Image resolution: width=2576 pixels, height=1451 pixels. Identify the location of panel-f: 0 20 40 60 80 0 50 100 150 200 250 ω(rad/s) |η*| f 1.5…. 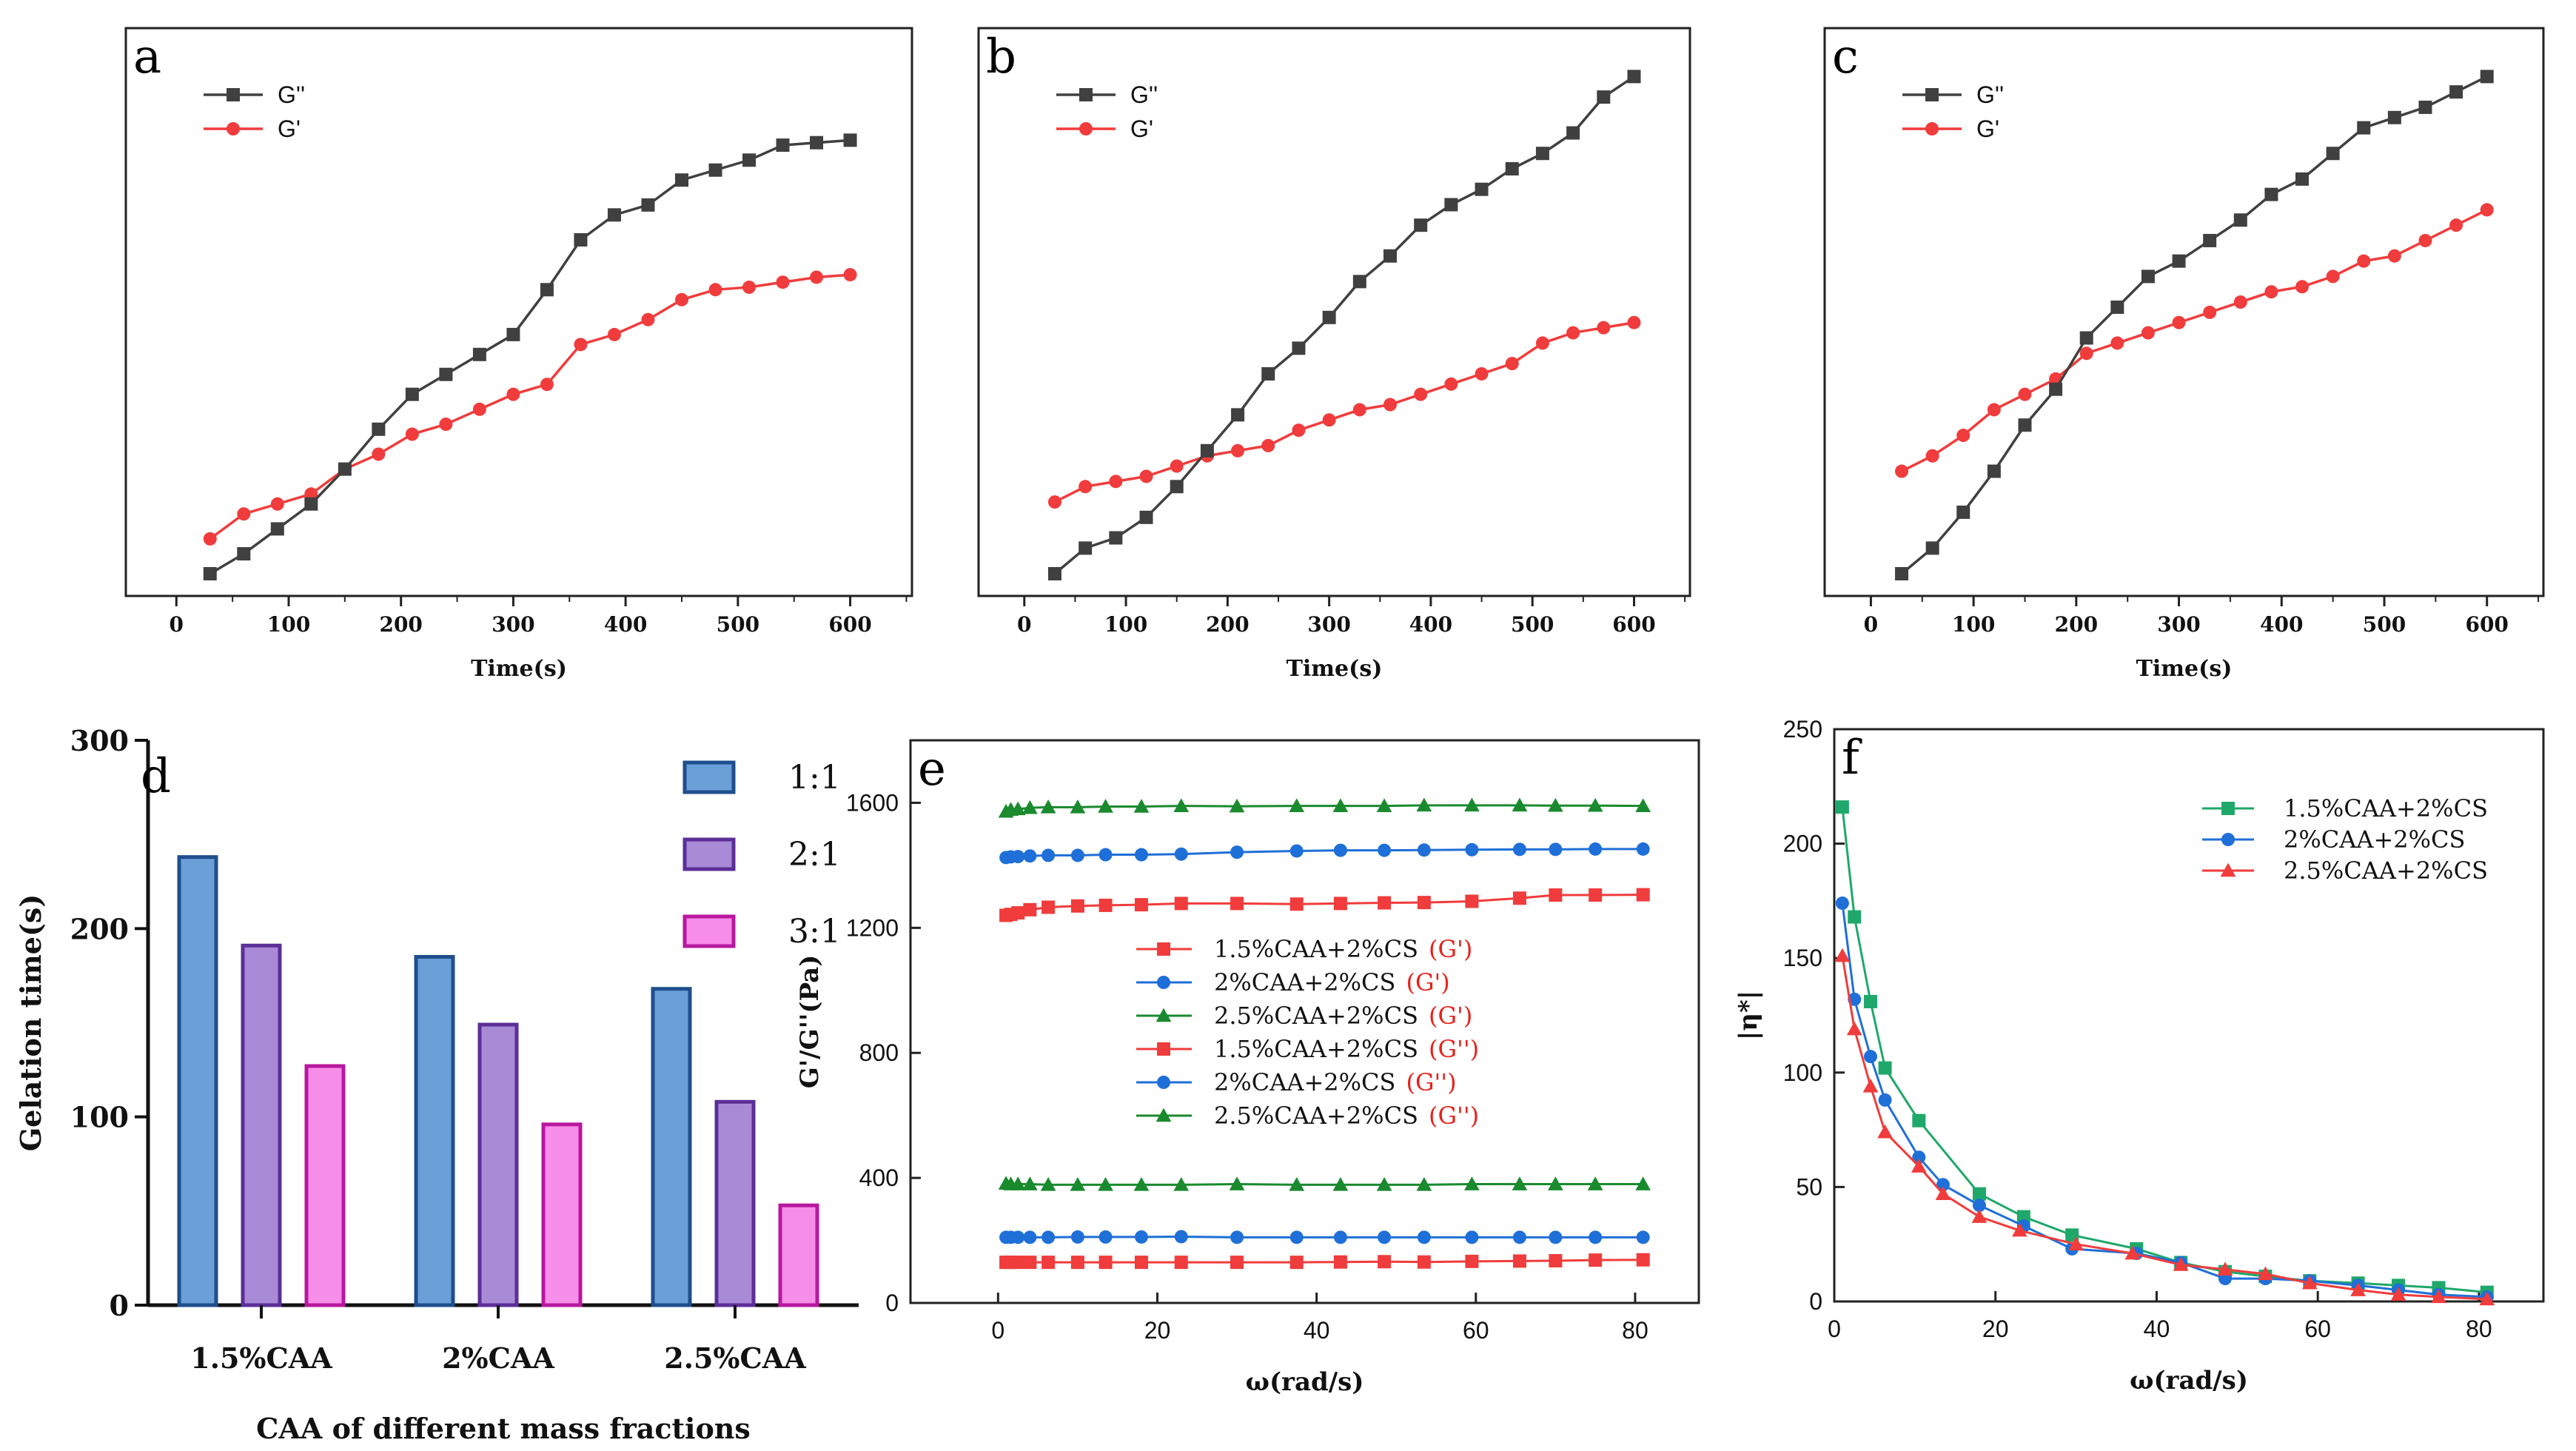
(2139, 1056).